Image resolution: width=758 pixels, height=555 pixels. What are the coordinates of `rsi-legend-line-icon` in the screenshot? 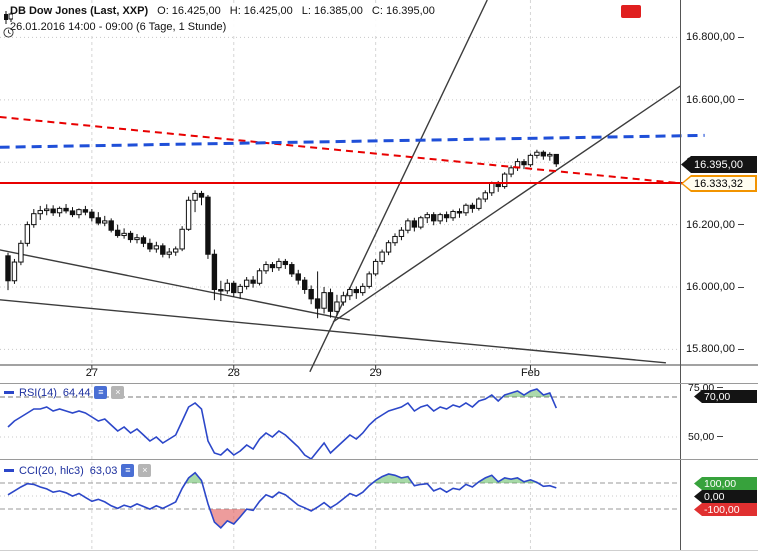 It's located at (9, 392).